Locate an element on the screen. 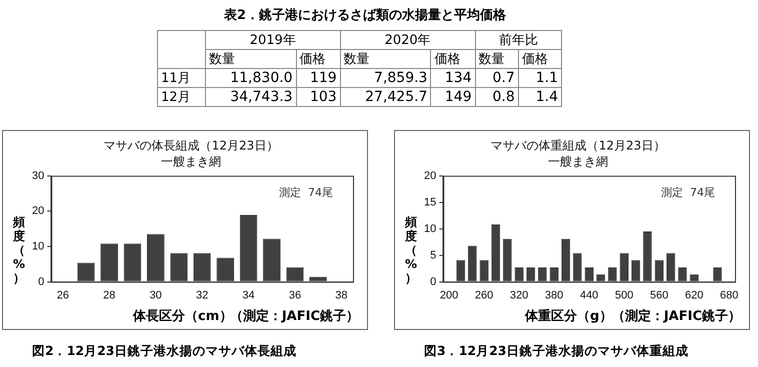 The width and height of the screenshot is (758, 367). x-tick-label: 30 is located at coordinates (156, 295).